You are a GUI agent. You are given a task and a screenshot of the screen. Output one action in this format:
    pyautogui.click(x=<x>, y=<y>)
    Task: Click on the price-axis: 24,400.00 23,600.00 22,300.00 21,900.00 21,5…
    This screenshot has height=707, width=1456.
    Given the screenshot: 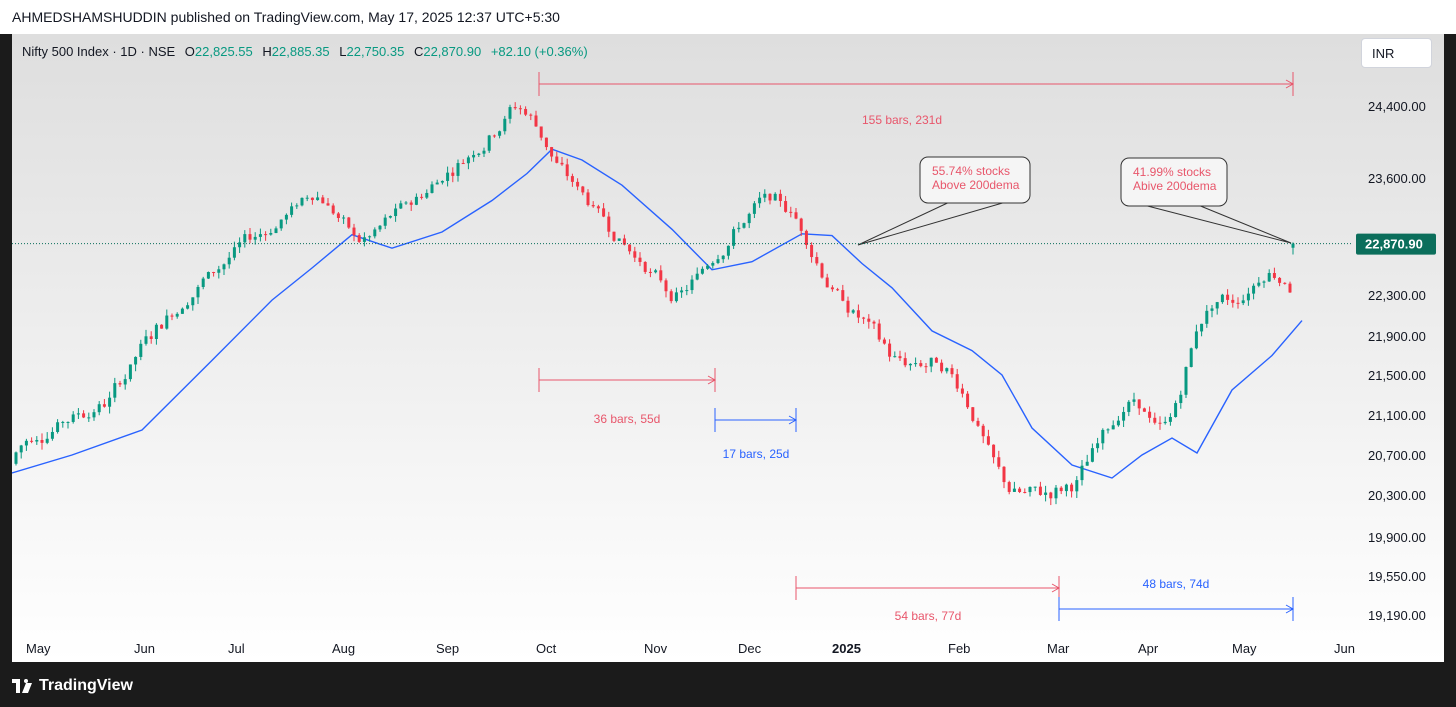 What is the action you would take?
    pyautogui.click(x=1396, y=361)
    